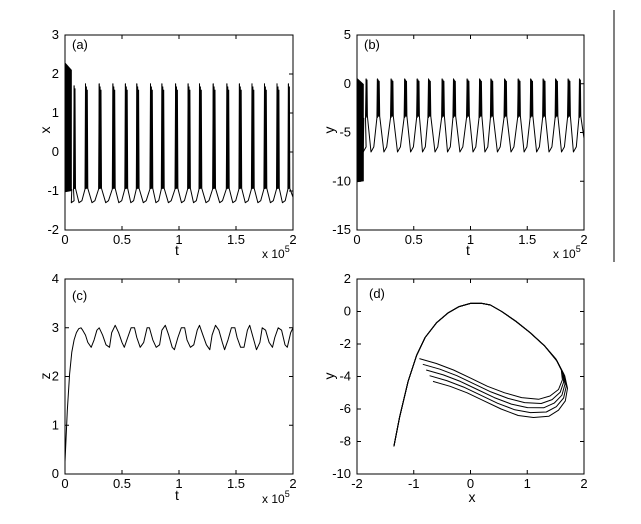  I want to click on y-axis-label: z, so click(45, 376).